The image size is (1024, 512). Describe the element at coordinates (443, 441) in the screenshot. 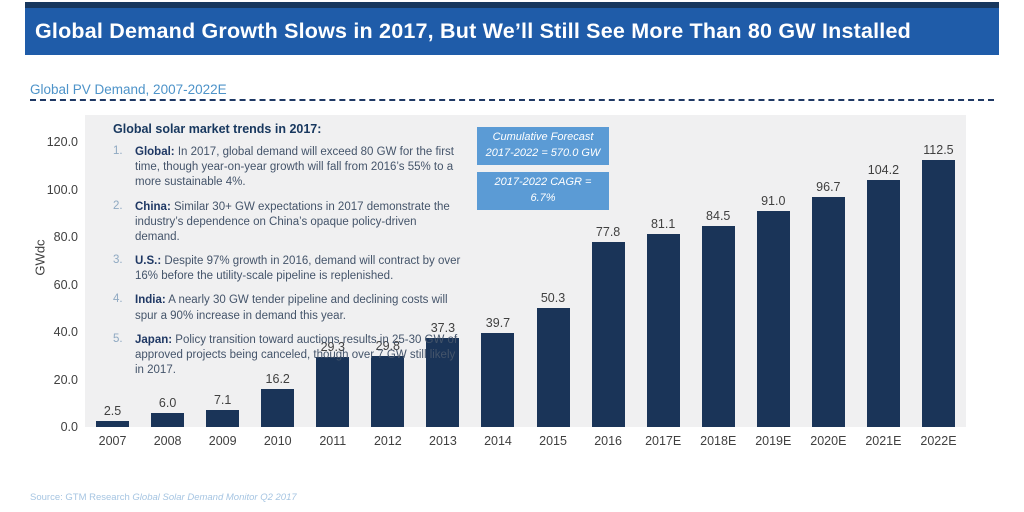

I see `x-tick-label: 2013` at that location.